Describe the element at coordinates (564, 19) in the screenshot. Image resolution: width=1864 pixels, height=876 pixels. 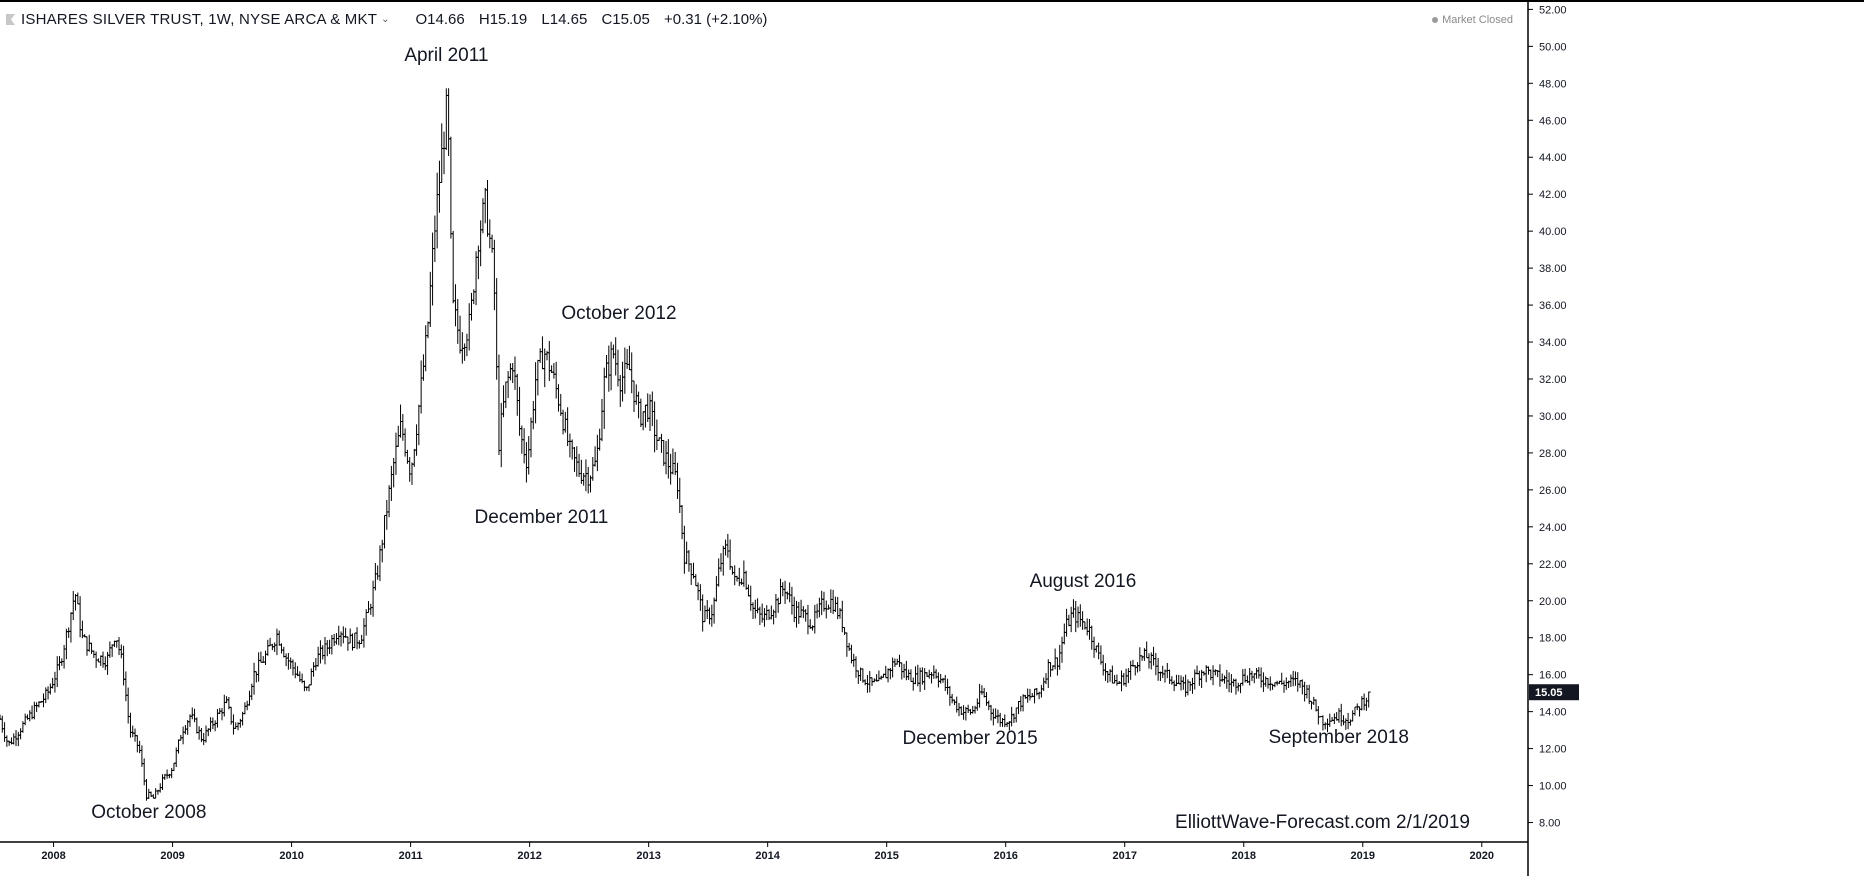
I see `low-value: L14.65` at that location.